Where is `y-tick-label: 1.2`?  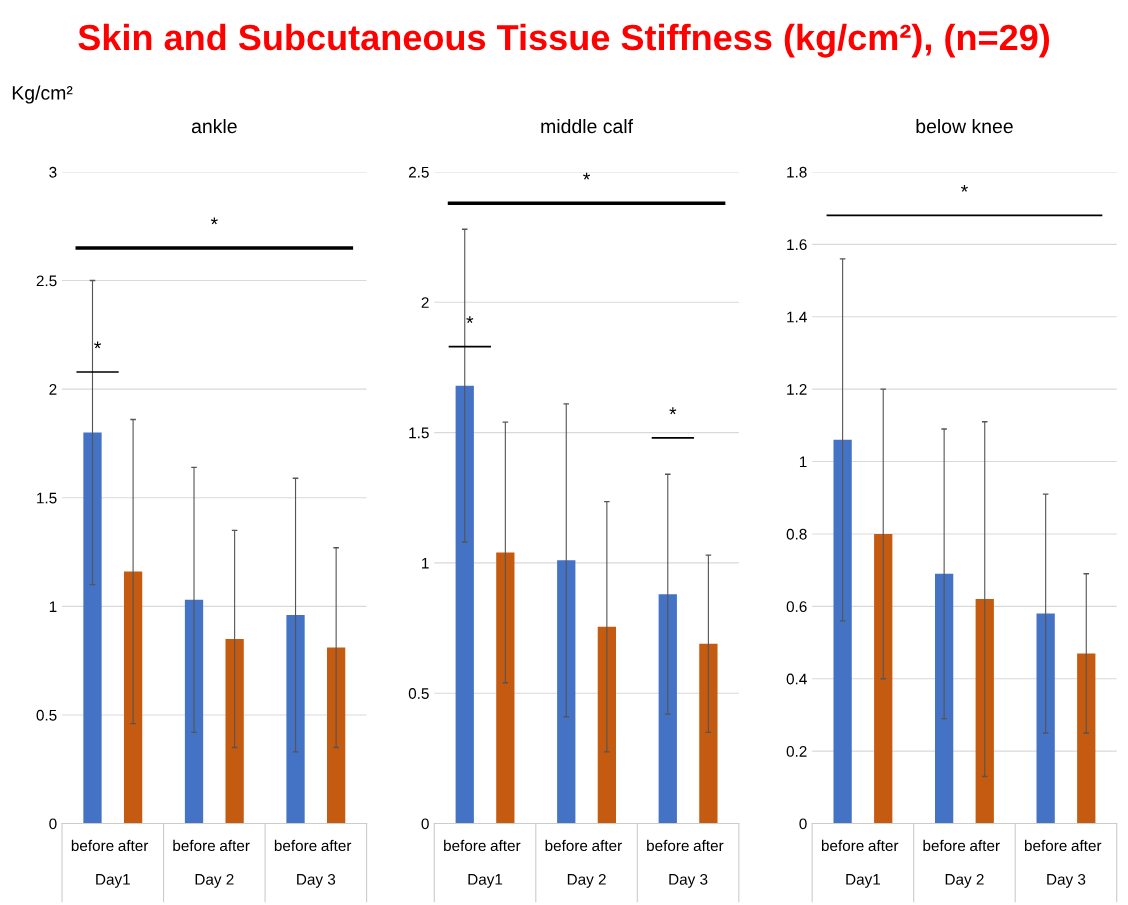
y-tick-label: 1.2 is located at coordinates (797, 389).